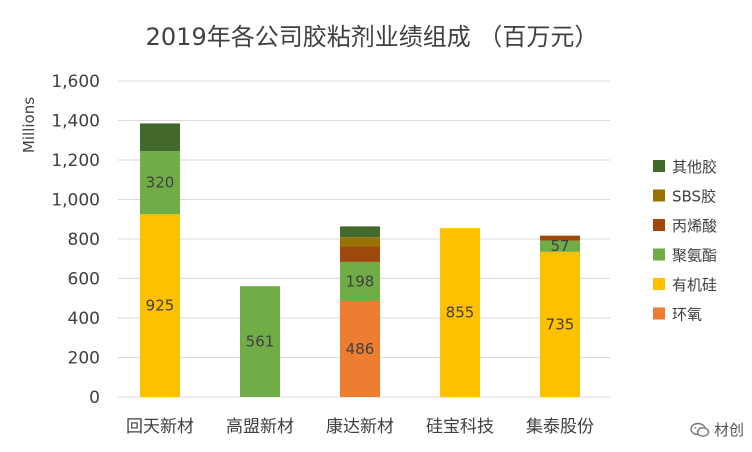 Image resolution: width=752 pixels, height=452 pixels. I want to click on y-tick-label: 1,000, so click(75, 201).